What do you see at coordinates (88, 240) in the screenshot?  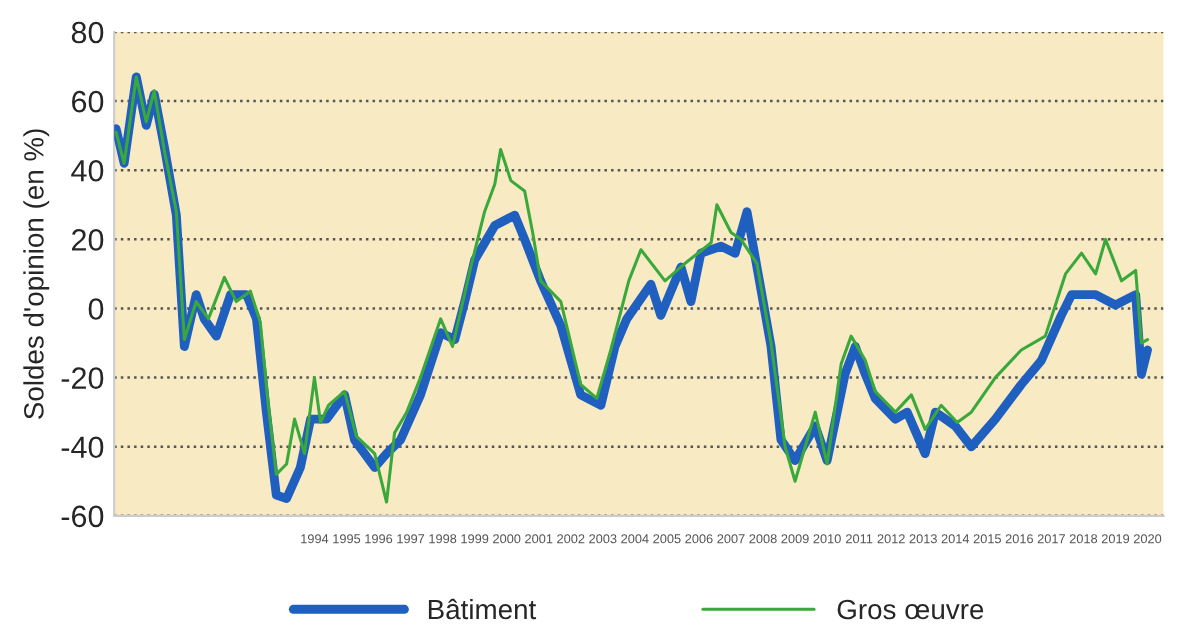 I see `y-tick-label: 20` at bounding box center [88, 240].